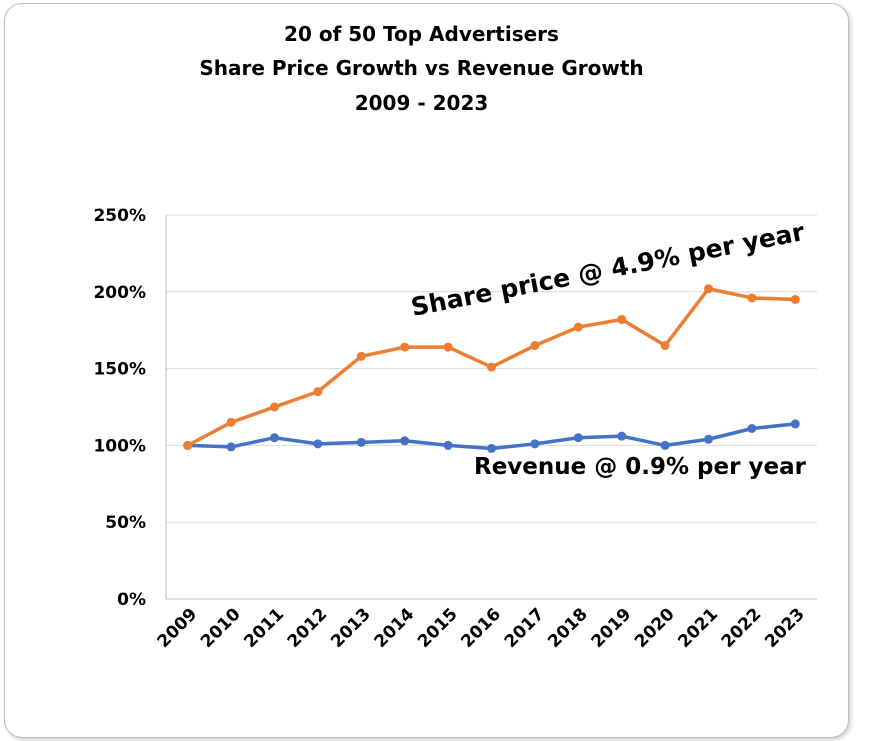 The height and width of the screenshot is (741, 883). Describe the element at coordinates (421, 103) in the screenshot. I see `chart-title-line-3: 2009 - 2023` at that location.